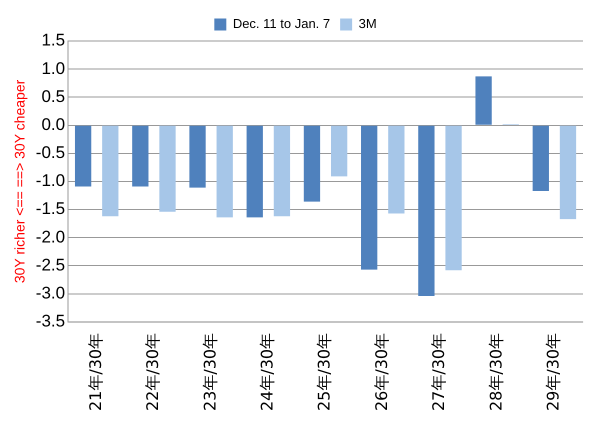 Image resolution: width=605 pixels, height=426 pixels. I want to click on y-tick-label: 1.0, so click(53, 68).